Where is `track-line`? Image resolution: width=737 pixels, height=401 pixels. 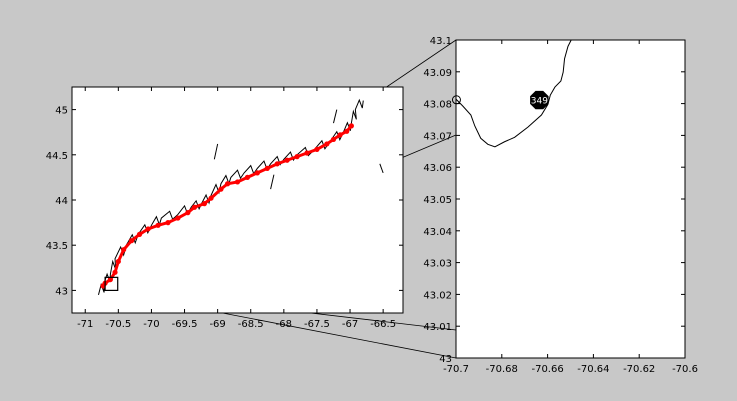 track-line is located at coordinates (227, 205).